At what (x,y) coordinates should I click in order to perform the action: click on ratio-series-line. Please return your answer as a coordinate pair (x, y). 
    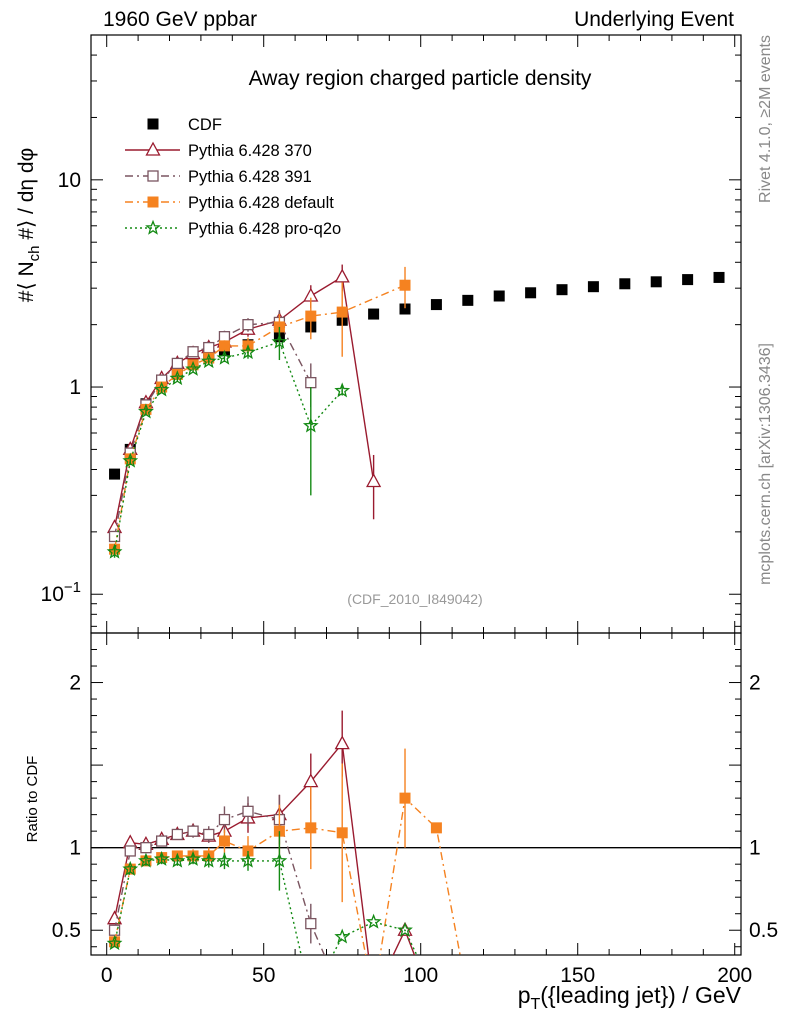
    Looking at the image, I should click on (264, 848).